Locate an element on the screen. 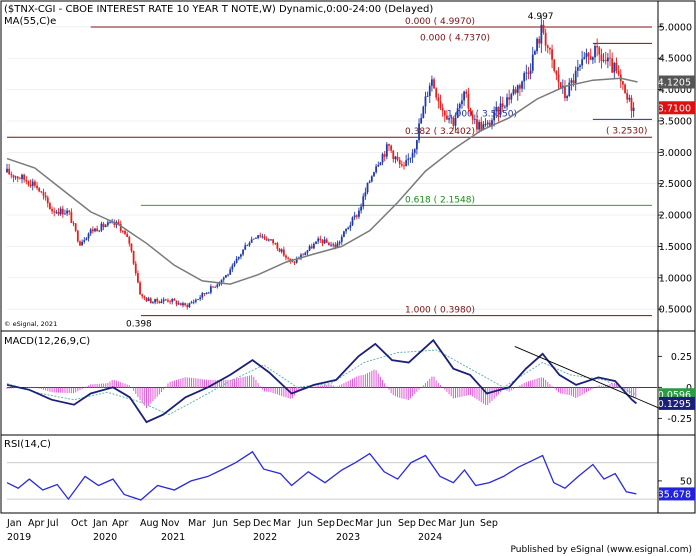 This screenshot has height=556, width=696. fib-level-label: 0.618 ( 2.1548) is located at coordinates (440, 200).